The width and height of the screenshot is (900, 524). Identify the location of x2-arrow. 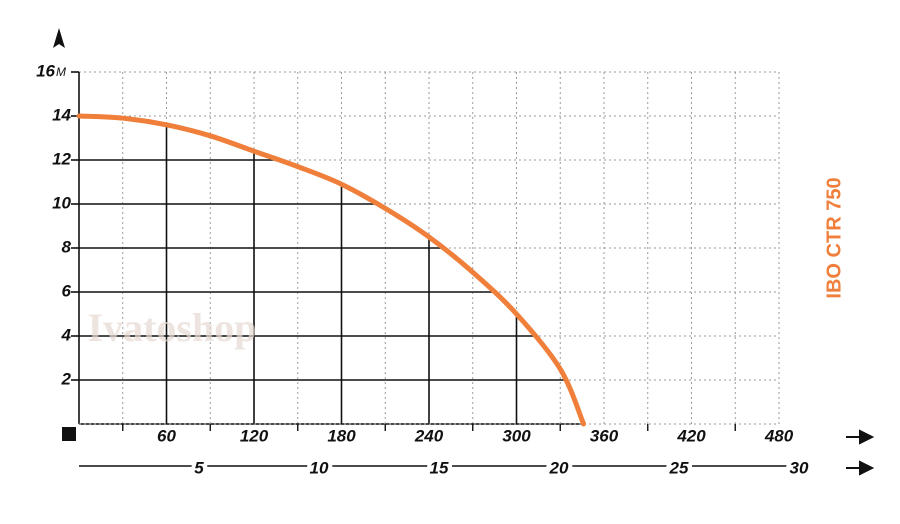
(860, 468).